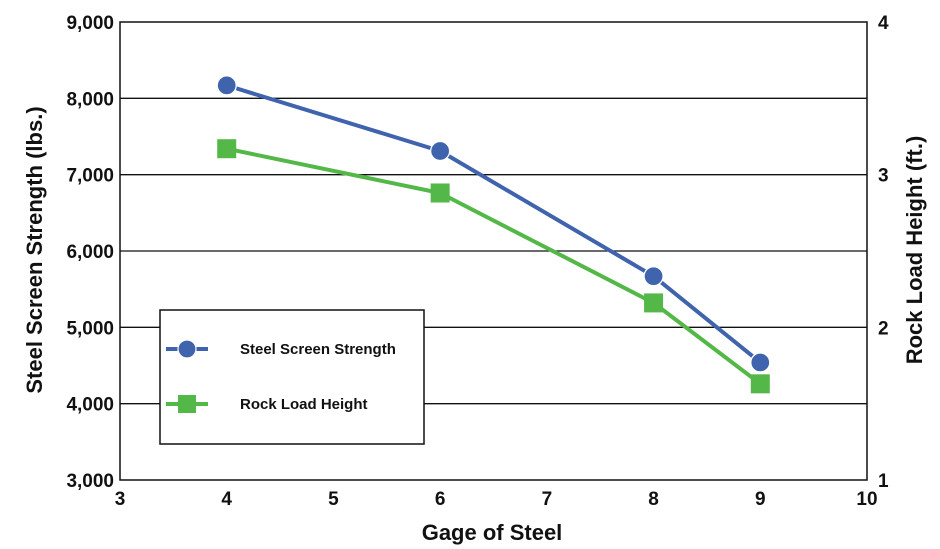 The height and width of the screenshot is (549, 940). What do you see at coordinates (90, 481) in the screenshot?
I see `y-left-tick-label: 3,000` at bounding box center [90, 481].